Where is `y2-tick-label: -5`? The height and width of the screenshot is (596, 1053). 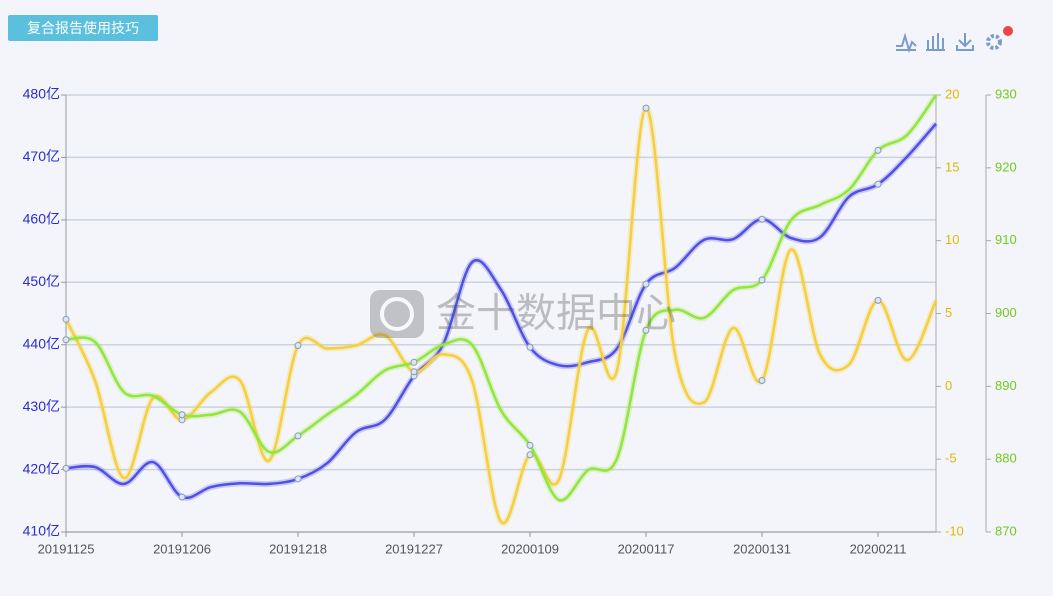 y2-tick-label: -5 is located at coordinates (951, 458).